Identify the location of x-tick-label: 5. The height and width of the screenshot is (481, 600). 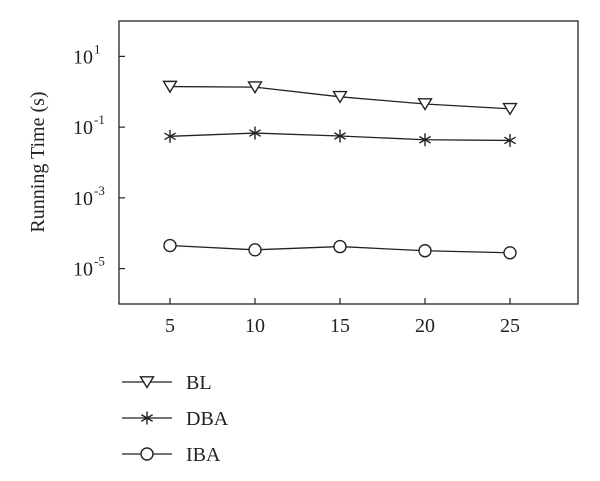
(170, 326).